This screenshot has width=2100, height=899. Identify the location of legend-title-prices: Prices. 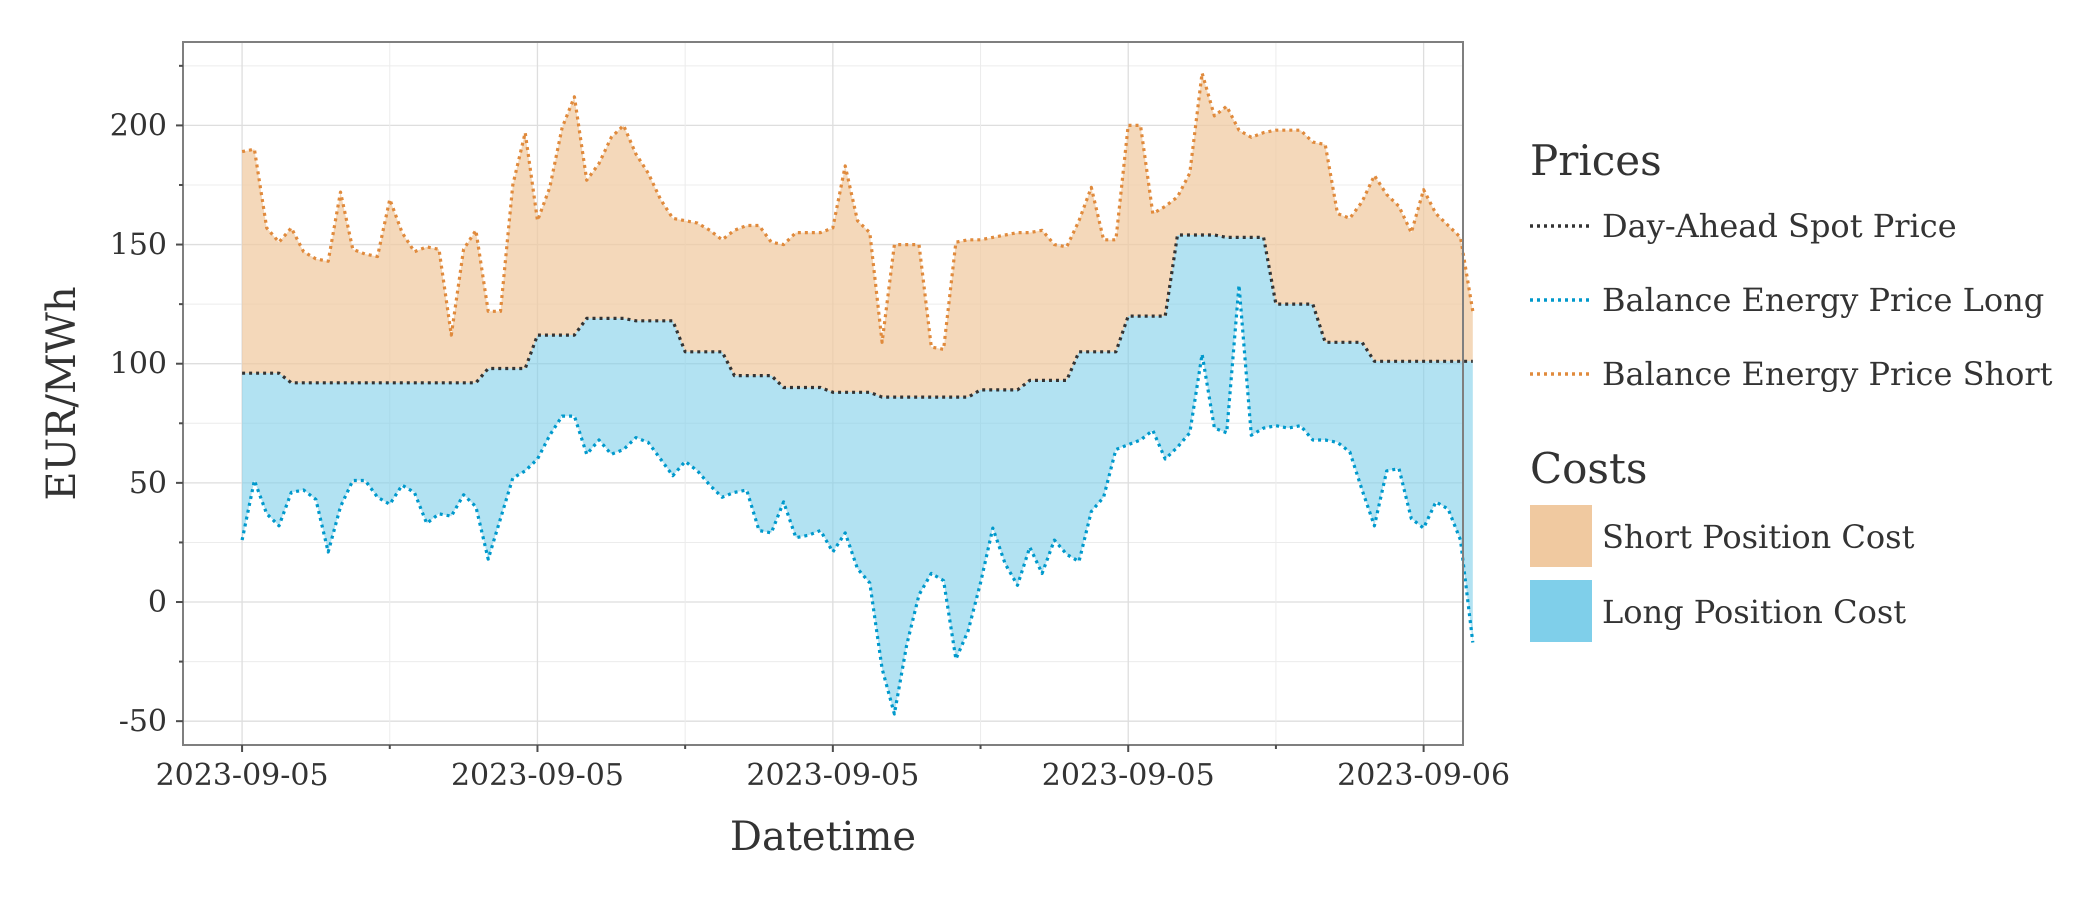
(1596, 160).